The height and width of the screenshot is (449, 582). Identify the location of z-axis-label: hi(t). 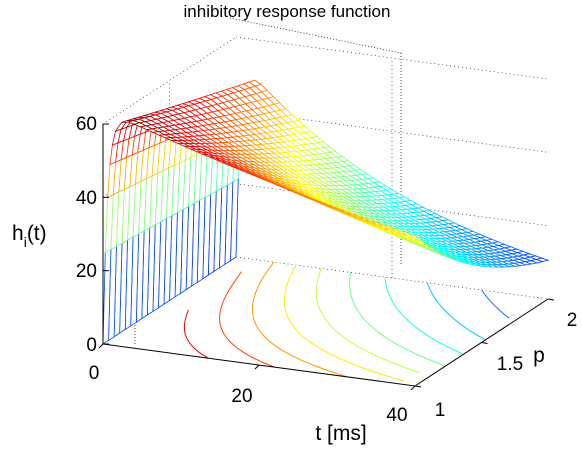
(29, 236).